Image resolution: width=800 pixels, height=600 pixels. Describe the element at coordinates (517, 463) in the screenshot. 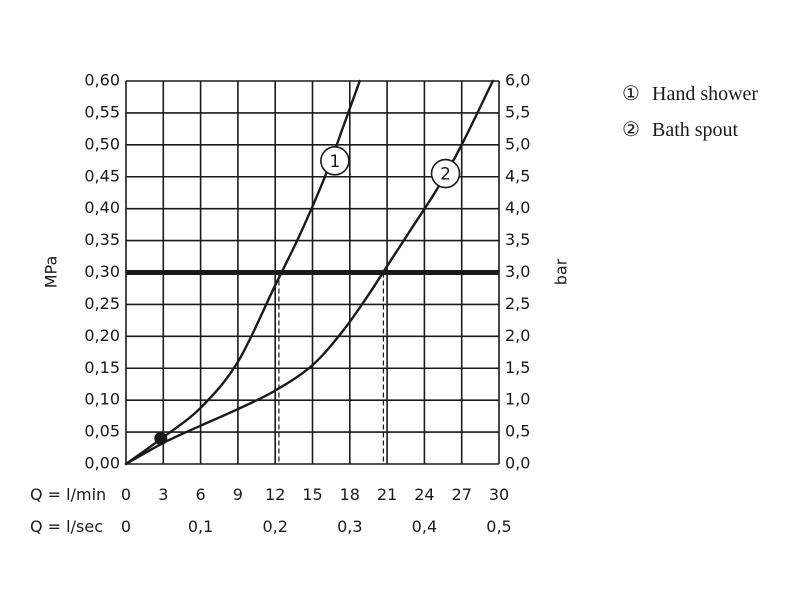

I see `y-tick-label-right: 0,0` at that location.